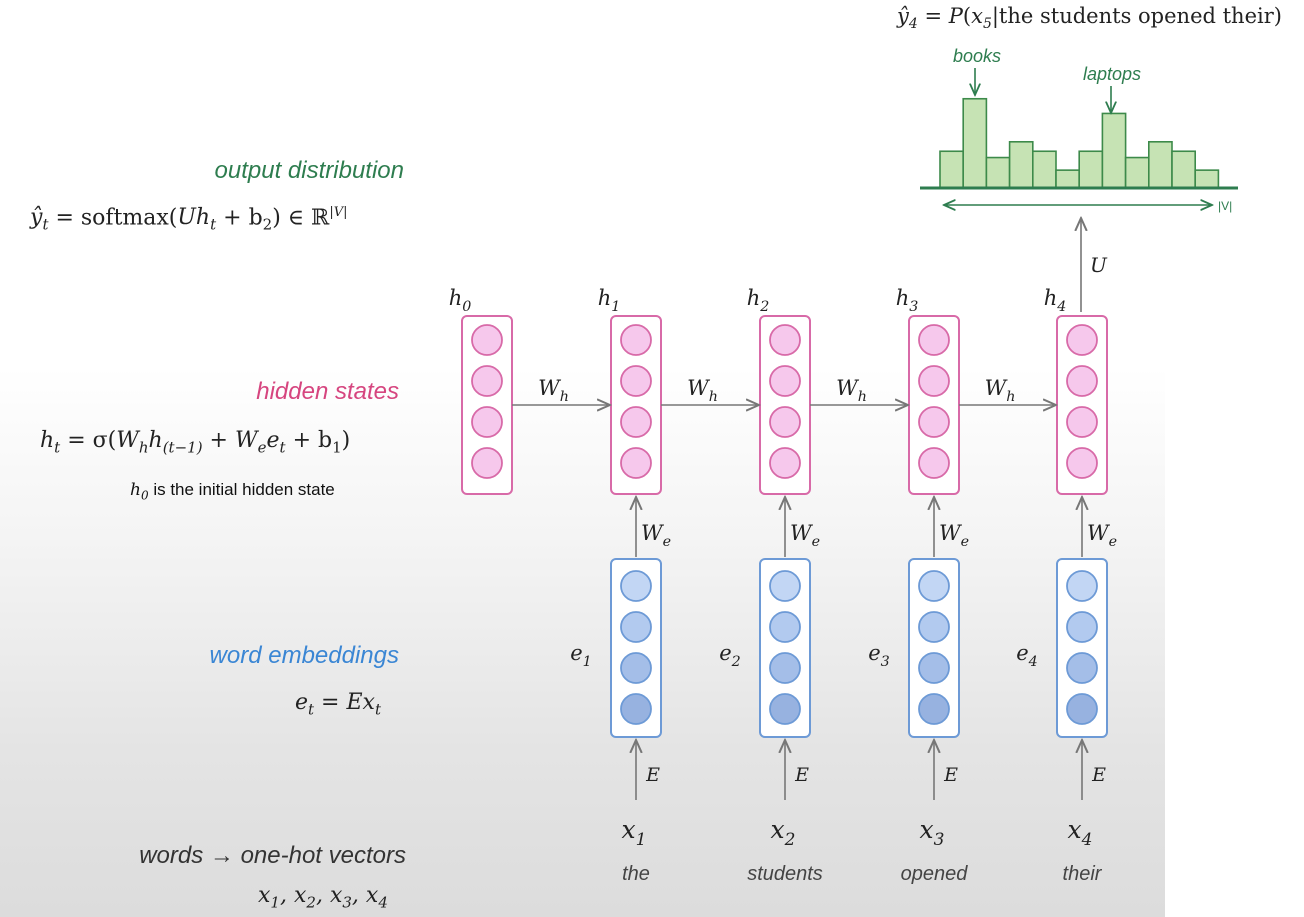  Describe the element at coordinates (932, 832) in the screenshot. I see `input-vector-label: x3` at that location.